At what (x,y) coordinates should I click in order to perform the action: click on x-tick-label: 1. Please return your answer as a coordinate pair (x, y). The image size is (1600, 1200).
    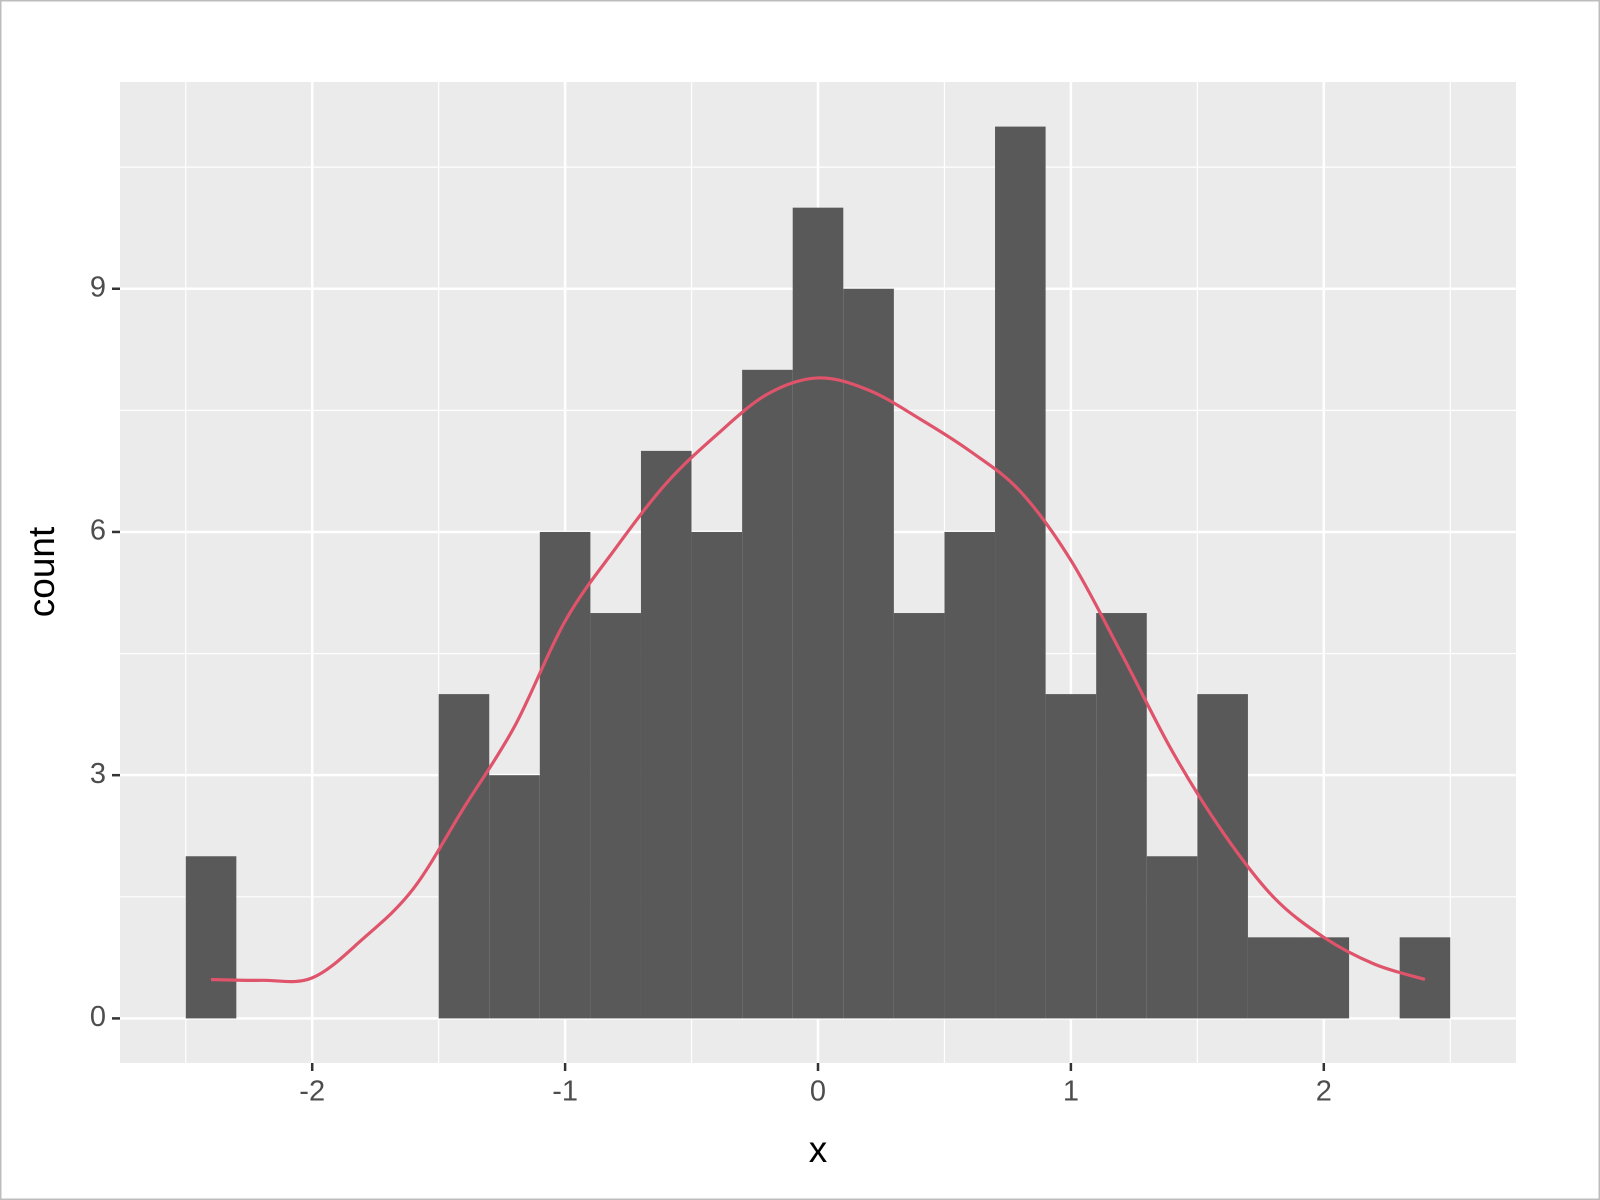
    Looking at the image, I should click on (1071, 1092).